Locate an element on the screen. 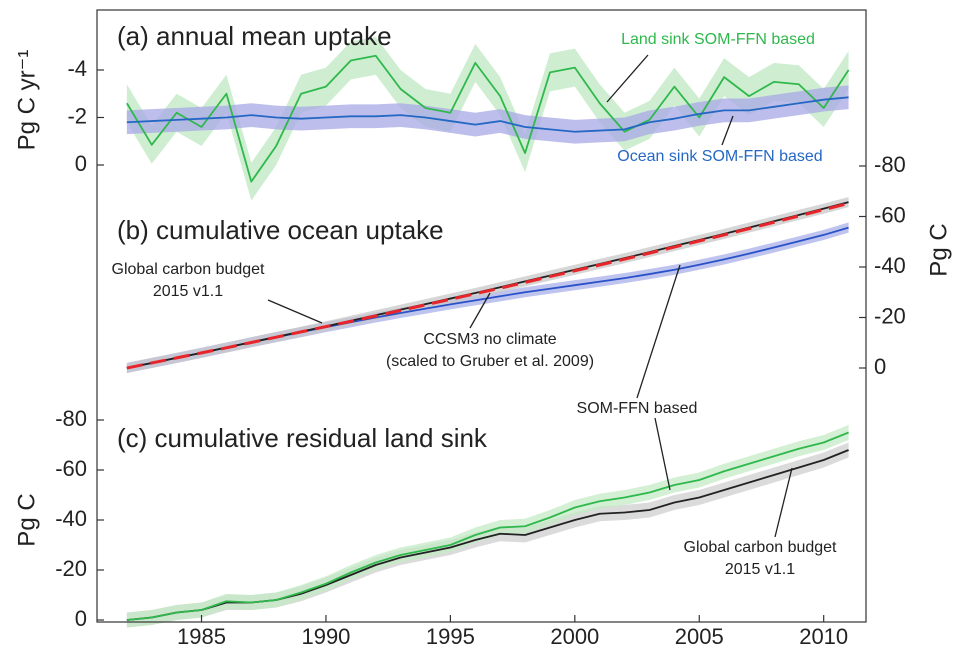  panel-title: (c) cumulative residual land sink is located at coordinates (302, 438).